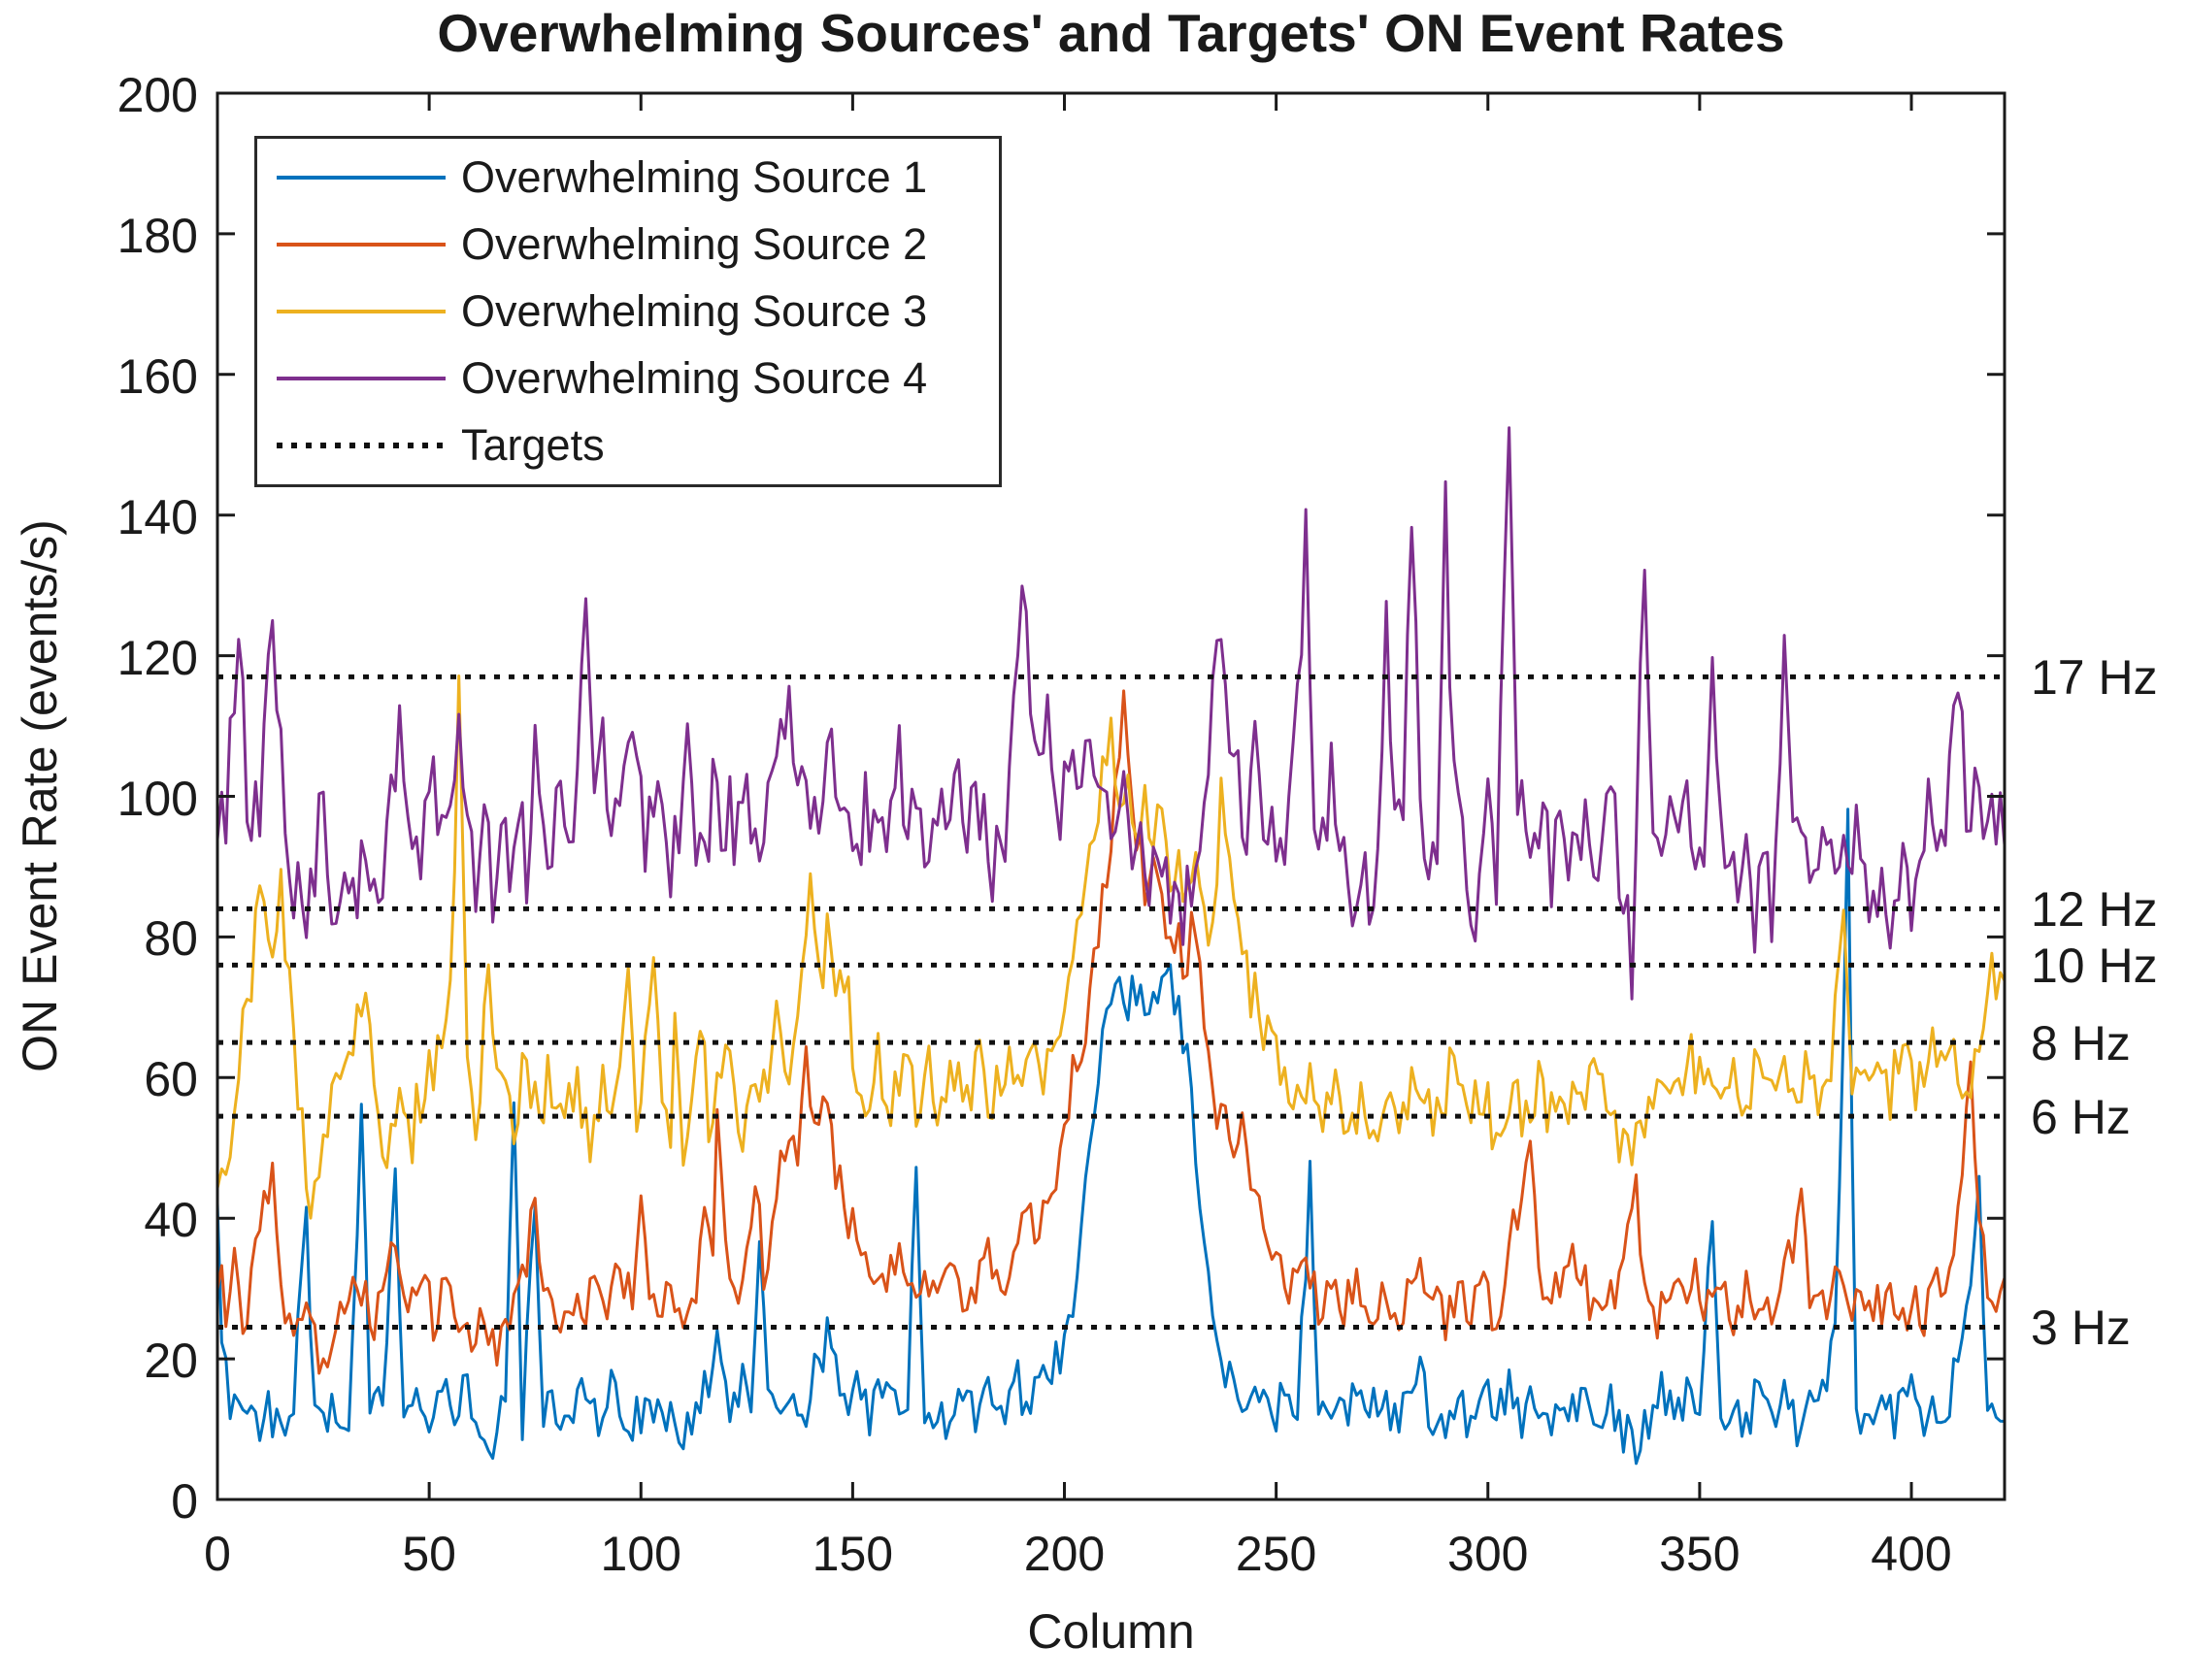 This screenshot has width=2189, height=1680. I want to click on x-tick-label-200: 200, so click(1064, 1554).